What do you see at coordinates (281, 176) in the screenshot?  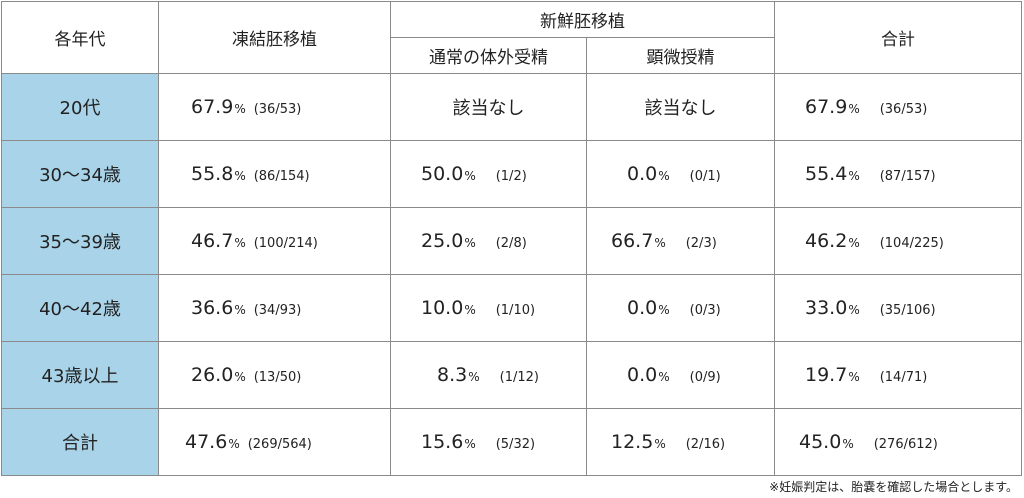 I see `count-fraction: (86/154)` at bounding box center [281, 176].